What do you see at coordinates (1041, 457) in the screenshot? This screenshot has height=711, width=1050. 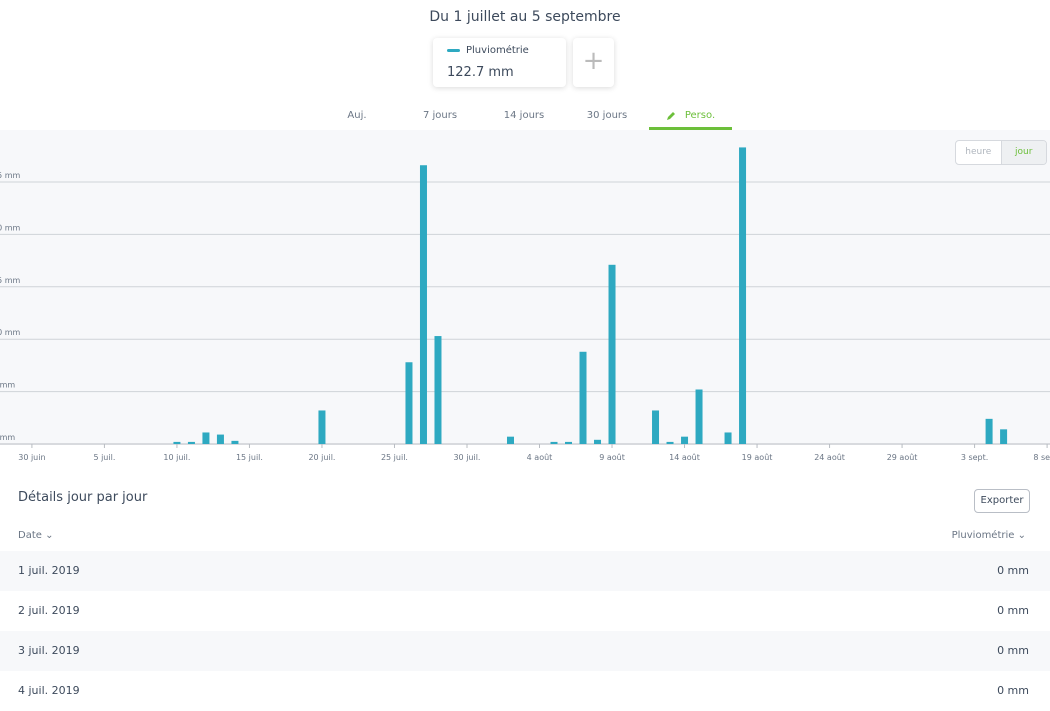 I see `x-tick-label: 8 sept.` at bounding box center [1041, 457].